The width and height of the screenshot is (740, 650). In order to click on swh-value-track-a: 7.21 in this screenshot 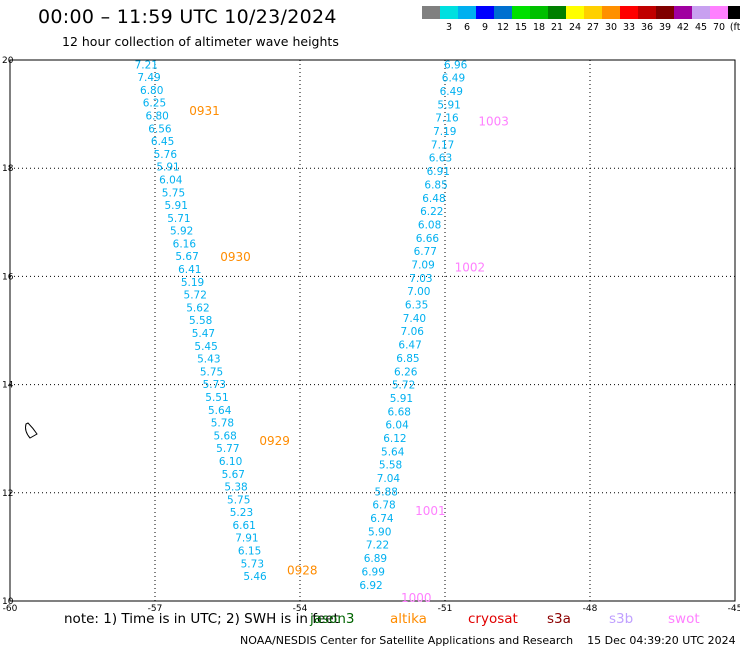, I will do `click(146, 65)`.